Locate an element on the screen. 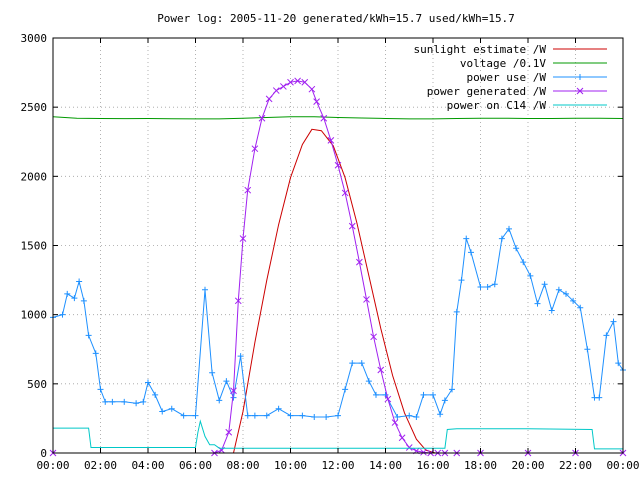 This screenshot has width=640, height=485. y-tick-label: 1500 is located at coordinates (34, 246).